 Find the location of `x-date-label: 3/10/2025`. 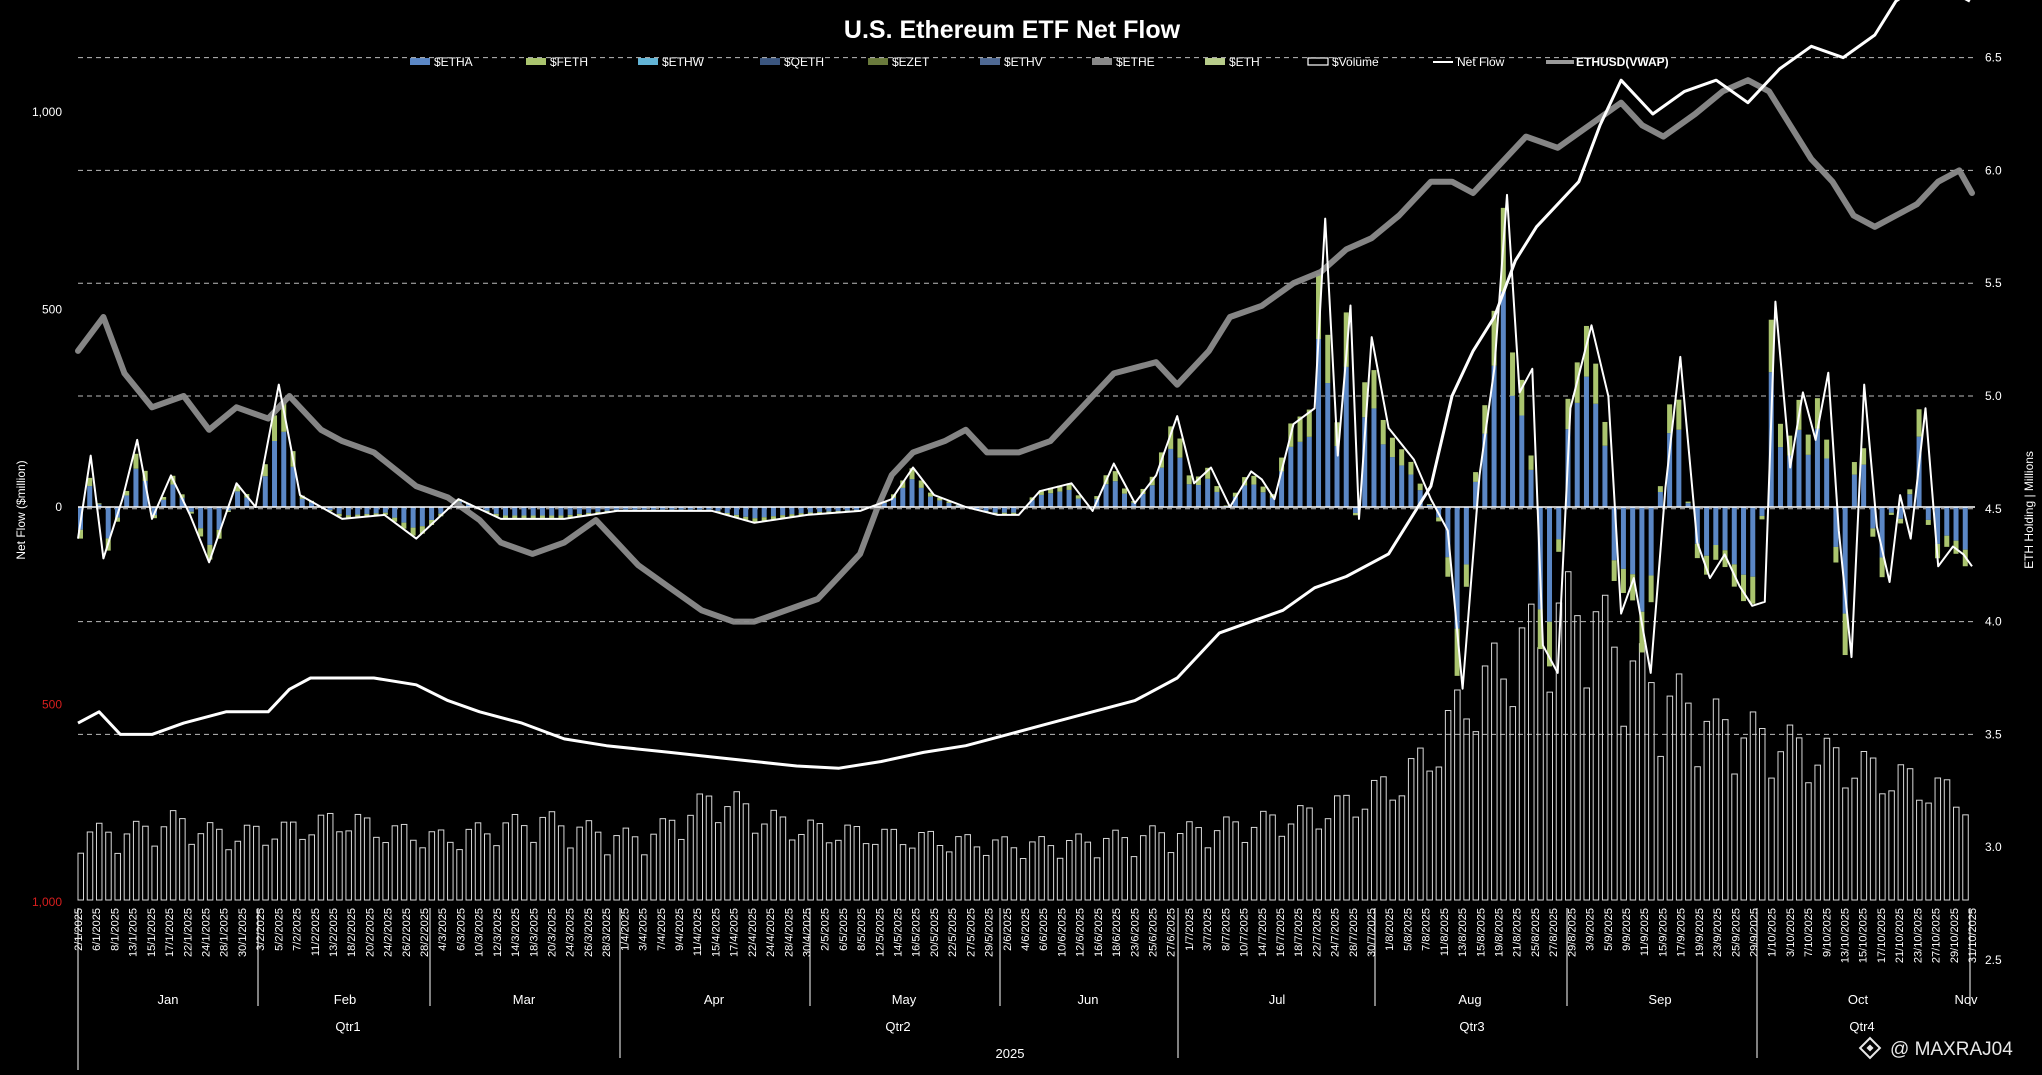

x-date-label: 3/10/2025 is located at coordinates (1791, 932).